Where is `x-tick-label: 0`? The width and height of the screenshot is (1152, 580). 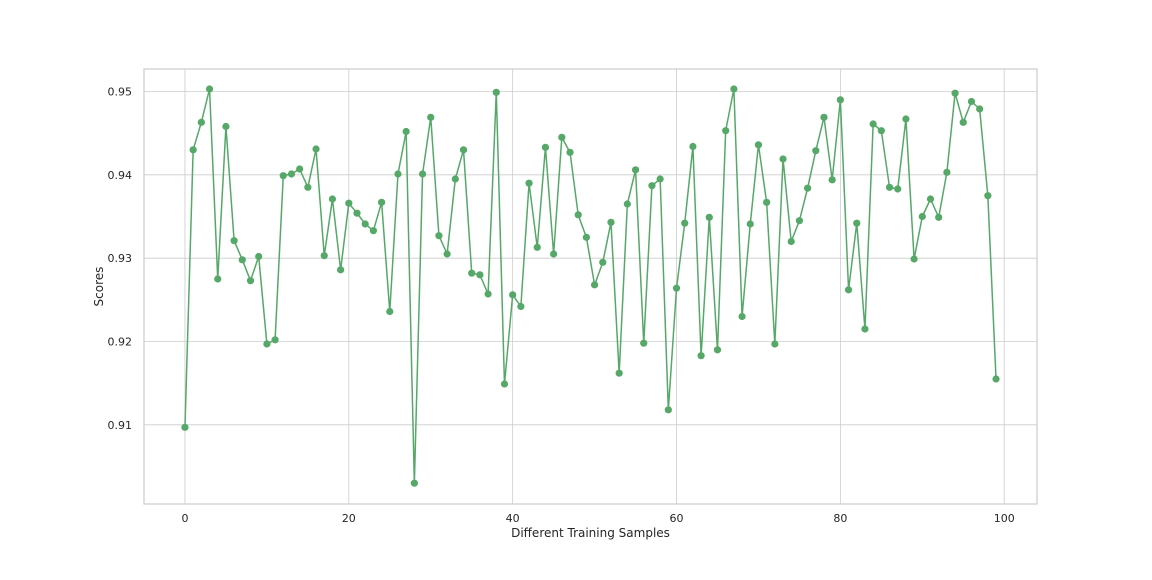 x-tick-label: 0 is located at coordinates (184, 518).